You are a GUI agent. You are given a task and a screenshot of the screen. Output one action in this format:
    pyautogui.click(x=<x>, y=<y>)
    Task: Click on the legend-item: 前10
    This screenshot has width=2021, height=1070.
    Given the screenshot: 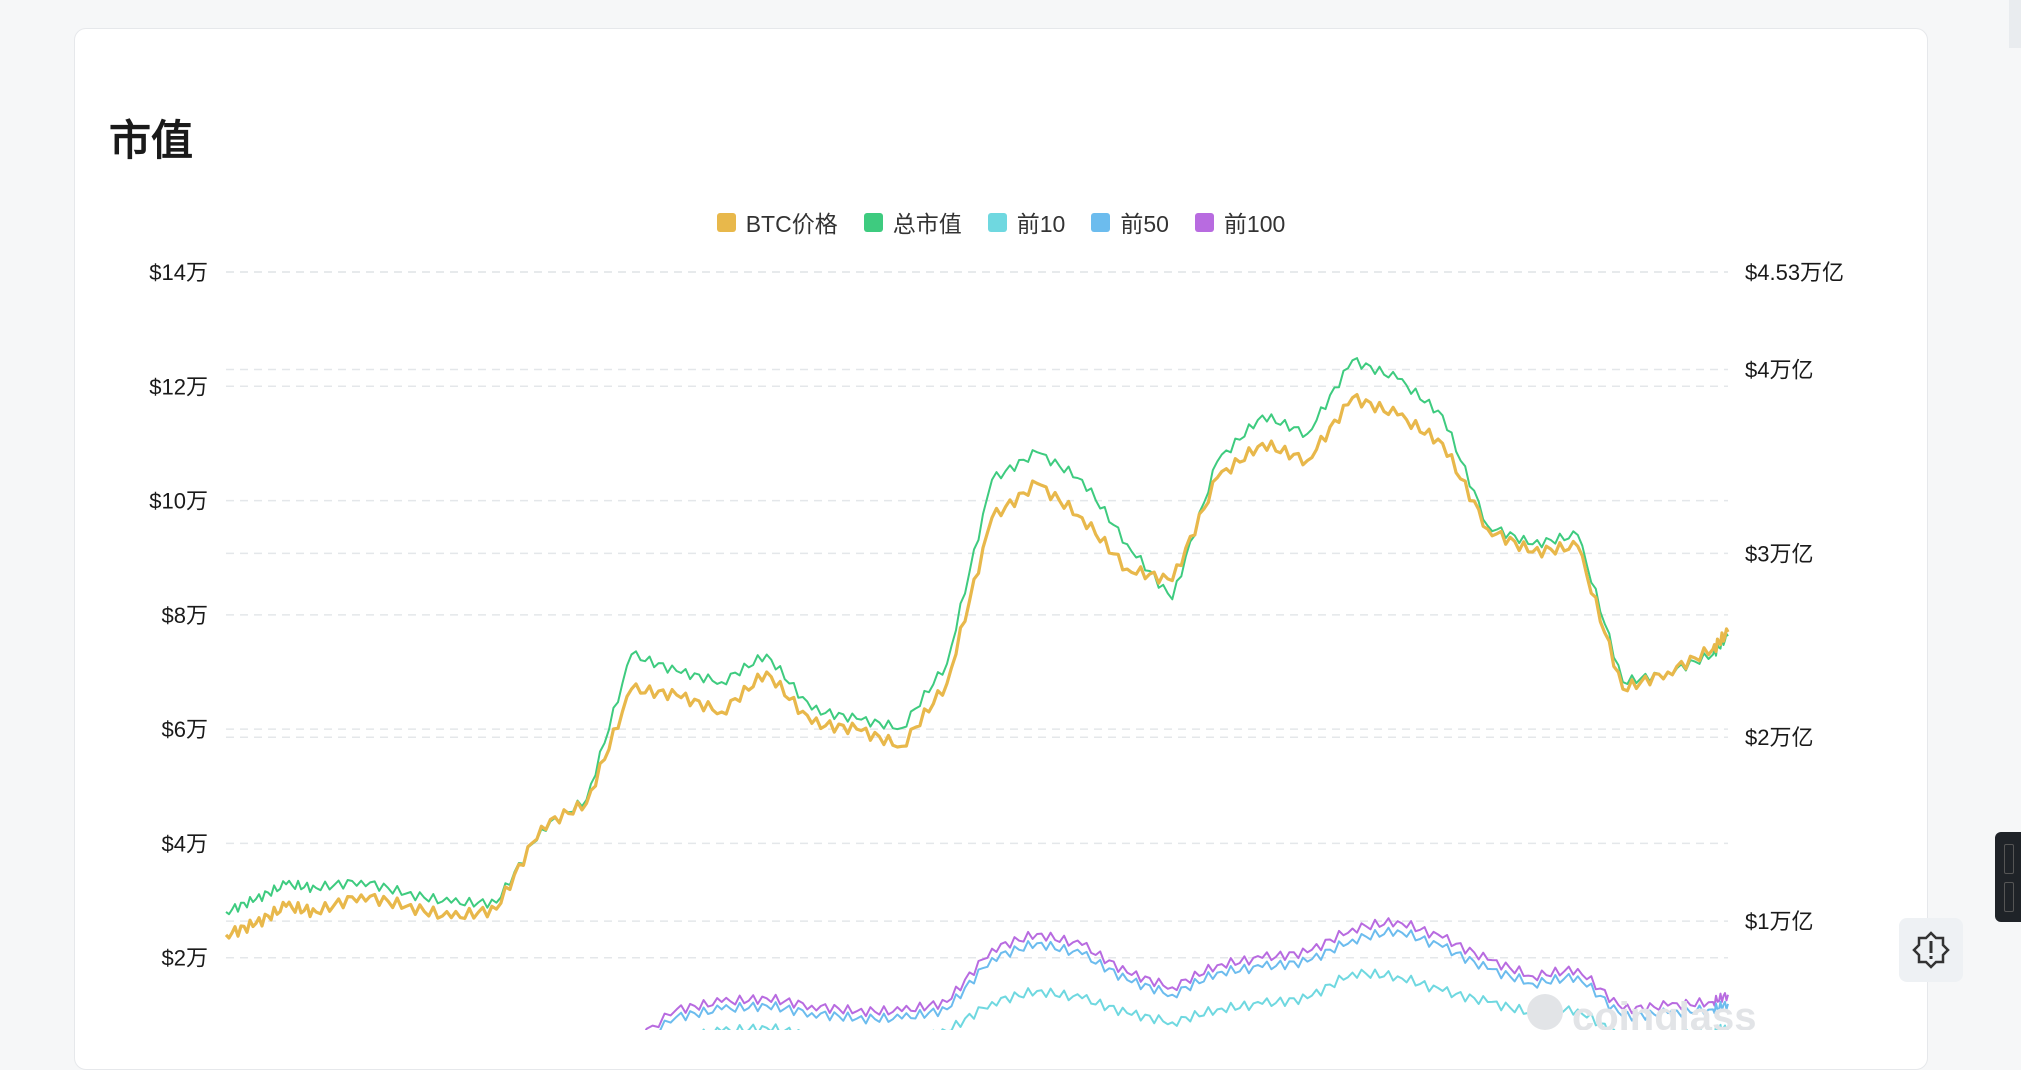 What is the action you would take?
    pyautogui.click(x=1026, y=222)
    